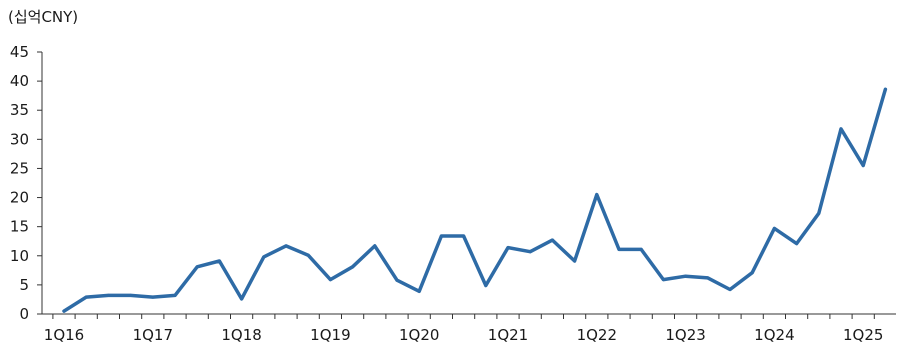 This screenshot has width=899, height=349. Describe the element at coordinates (64, 335) in the screenshot. I see `x-tick-label: 1Q16` at that location.